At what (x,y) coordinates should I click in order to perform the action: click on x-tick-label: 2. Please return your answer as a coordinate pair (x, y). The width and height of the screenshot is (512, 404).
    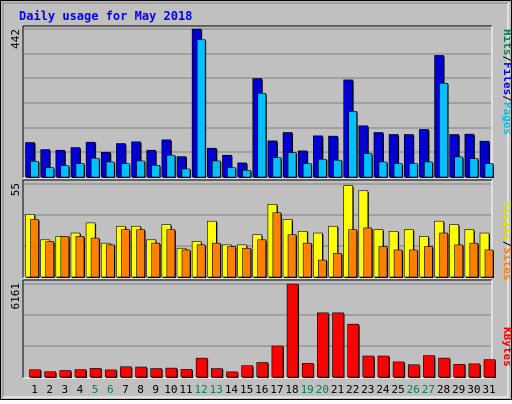
    Looking at the image, I should click on (49, 389).